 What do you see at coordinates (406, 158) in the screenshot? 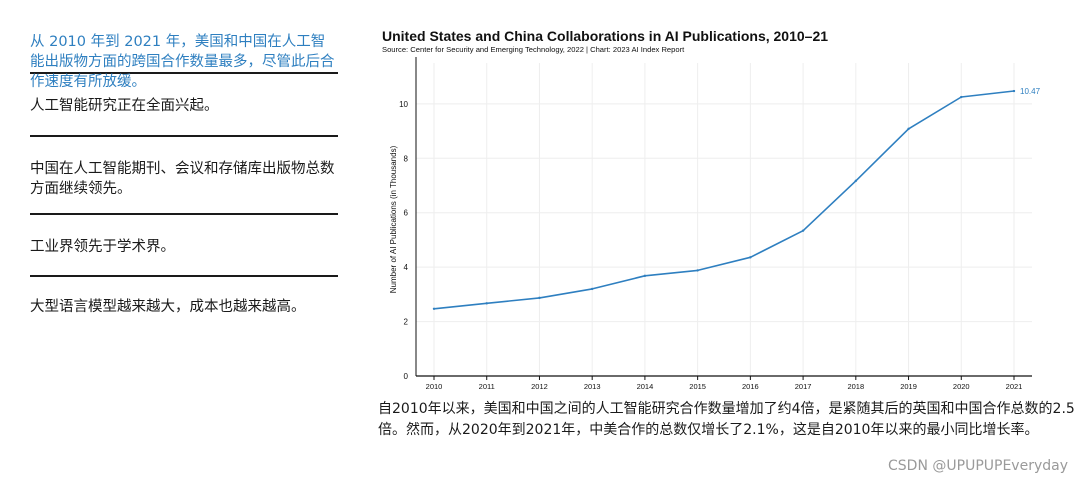
I see `y-tick-label: 8` at bounding box center [406, 158].